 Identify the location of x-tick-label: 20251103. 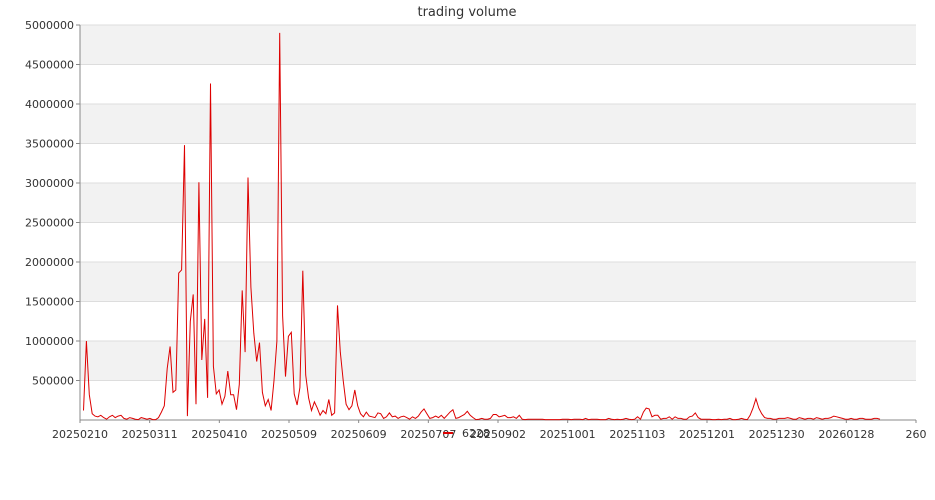
(637, 434).